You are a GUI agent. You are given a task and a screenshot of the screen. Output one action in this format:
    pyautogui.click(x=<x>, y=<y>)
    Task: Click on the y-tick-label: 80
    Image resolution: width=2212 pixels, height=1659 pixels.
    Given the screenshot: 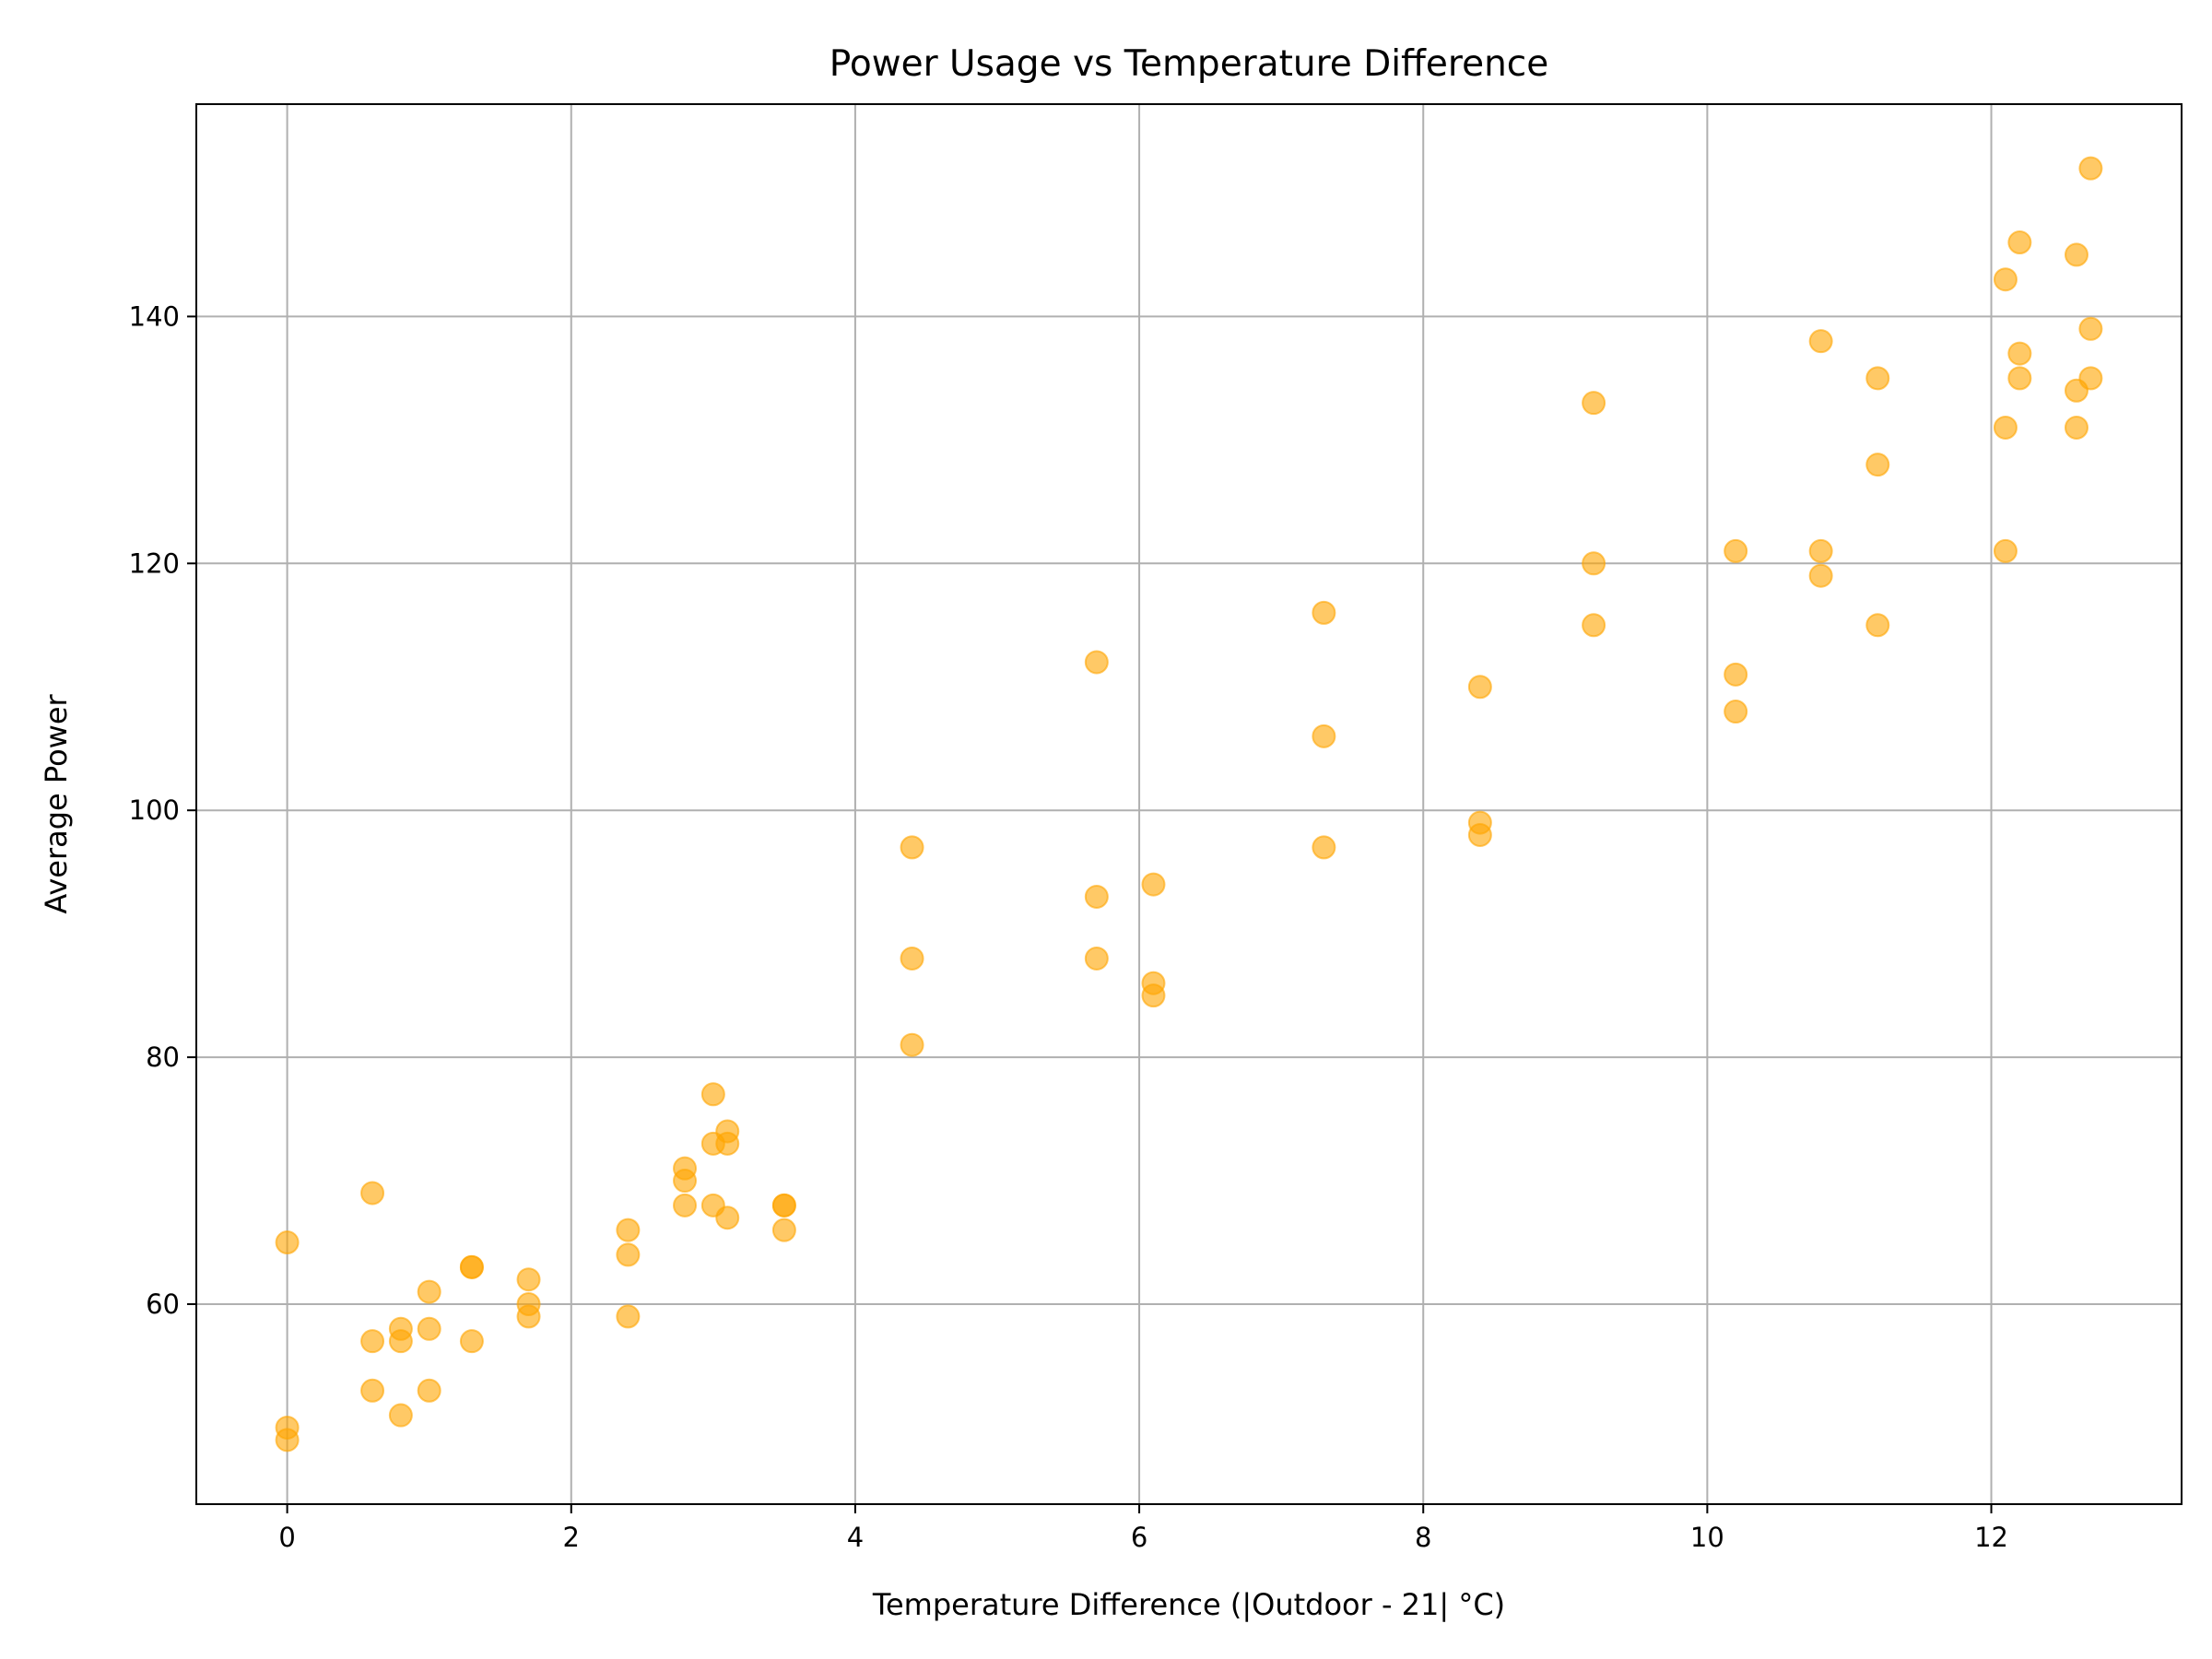 What is the action you would take?
    pyautogui.click(x=163, y=1057)
    